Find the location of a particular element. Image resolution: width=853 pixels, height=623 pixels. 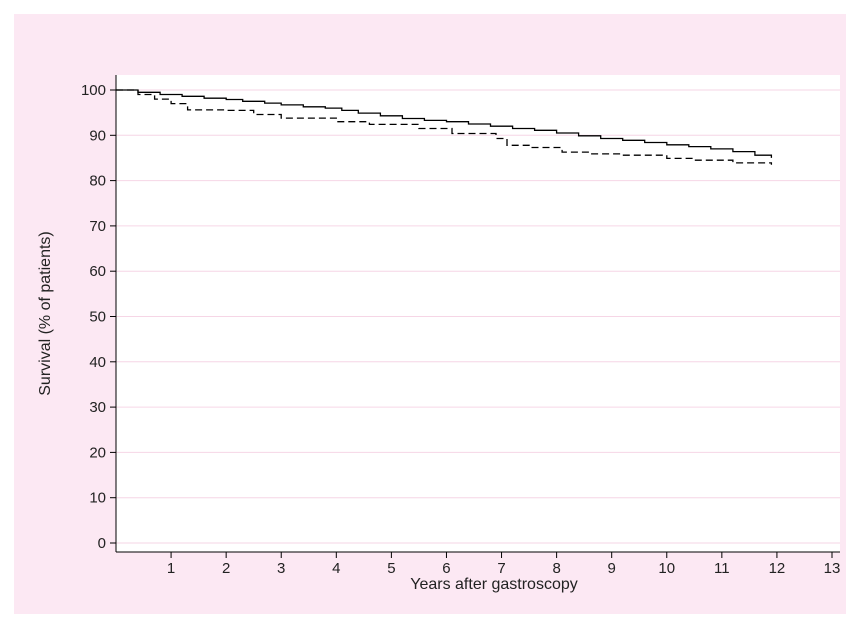

x-tick-label: 2 is located at coordinates (226, 568).